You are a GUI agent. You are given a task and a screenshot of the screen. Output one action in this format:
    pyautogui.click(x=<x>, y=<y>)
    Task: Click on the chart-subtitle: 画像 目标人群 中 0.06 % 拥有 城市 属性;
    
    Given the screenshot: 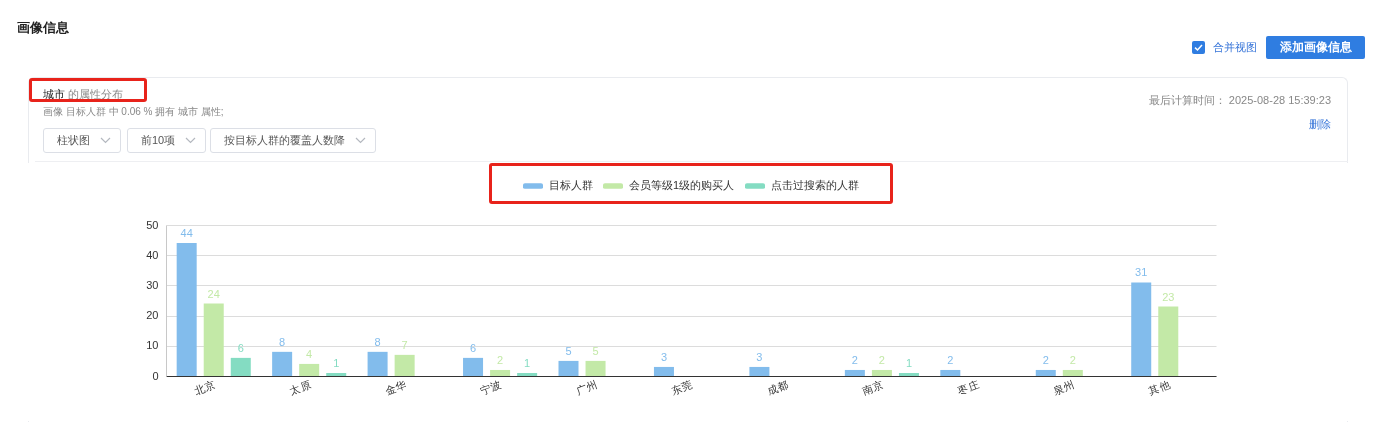 What is the action you would take?
    pyautogui.click(x=133, y=112)
    